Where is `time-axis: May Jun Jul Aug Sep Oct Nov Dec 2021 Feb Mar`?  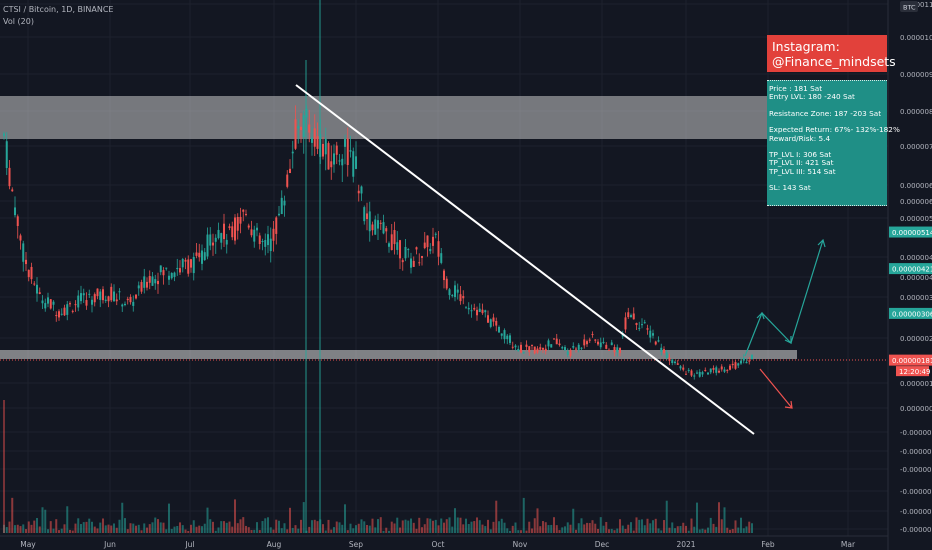 time-axis: May Jun Jul Aug Sep Oct Nov Dec 2021 Feb Mar is located at coordinates (444, 542).